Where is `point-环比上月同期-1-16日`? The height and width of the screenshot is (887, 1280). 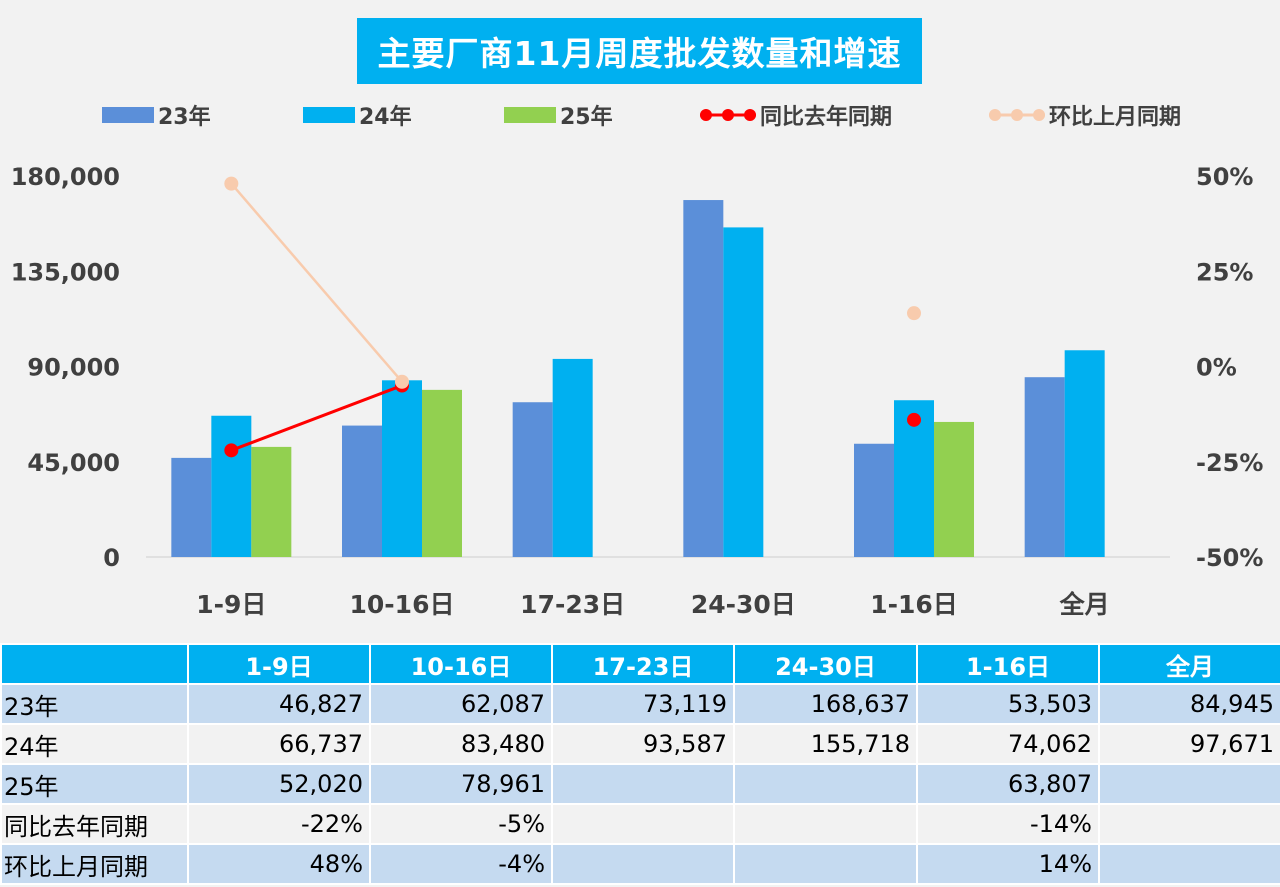
point-环比上月同期-1-16日 is located at coordinates (914, 313).